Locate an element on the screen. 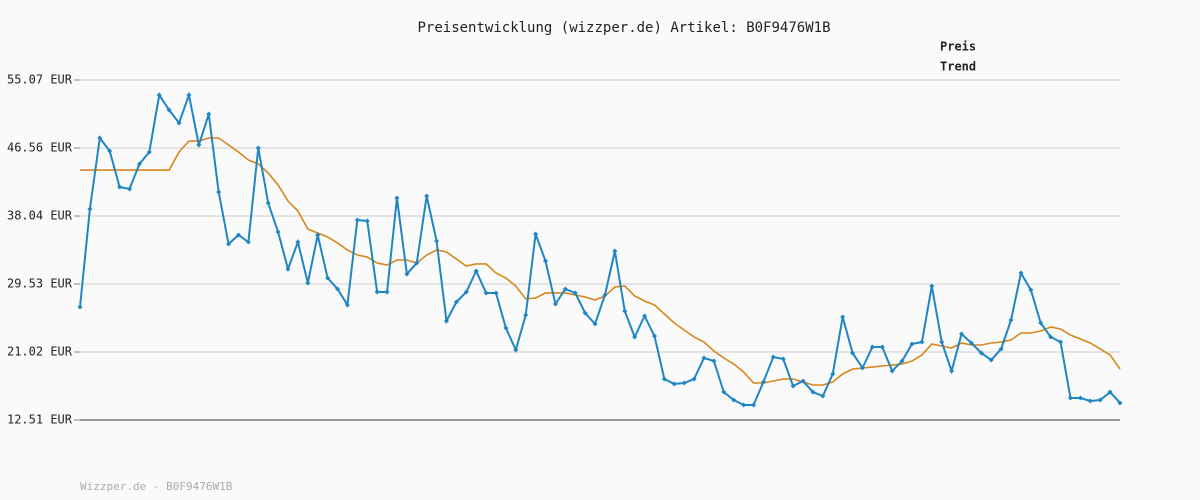  y-tick-label: 46.56 EUR is located at coordinates (40, 147).